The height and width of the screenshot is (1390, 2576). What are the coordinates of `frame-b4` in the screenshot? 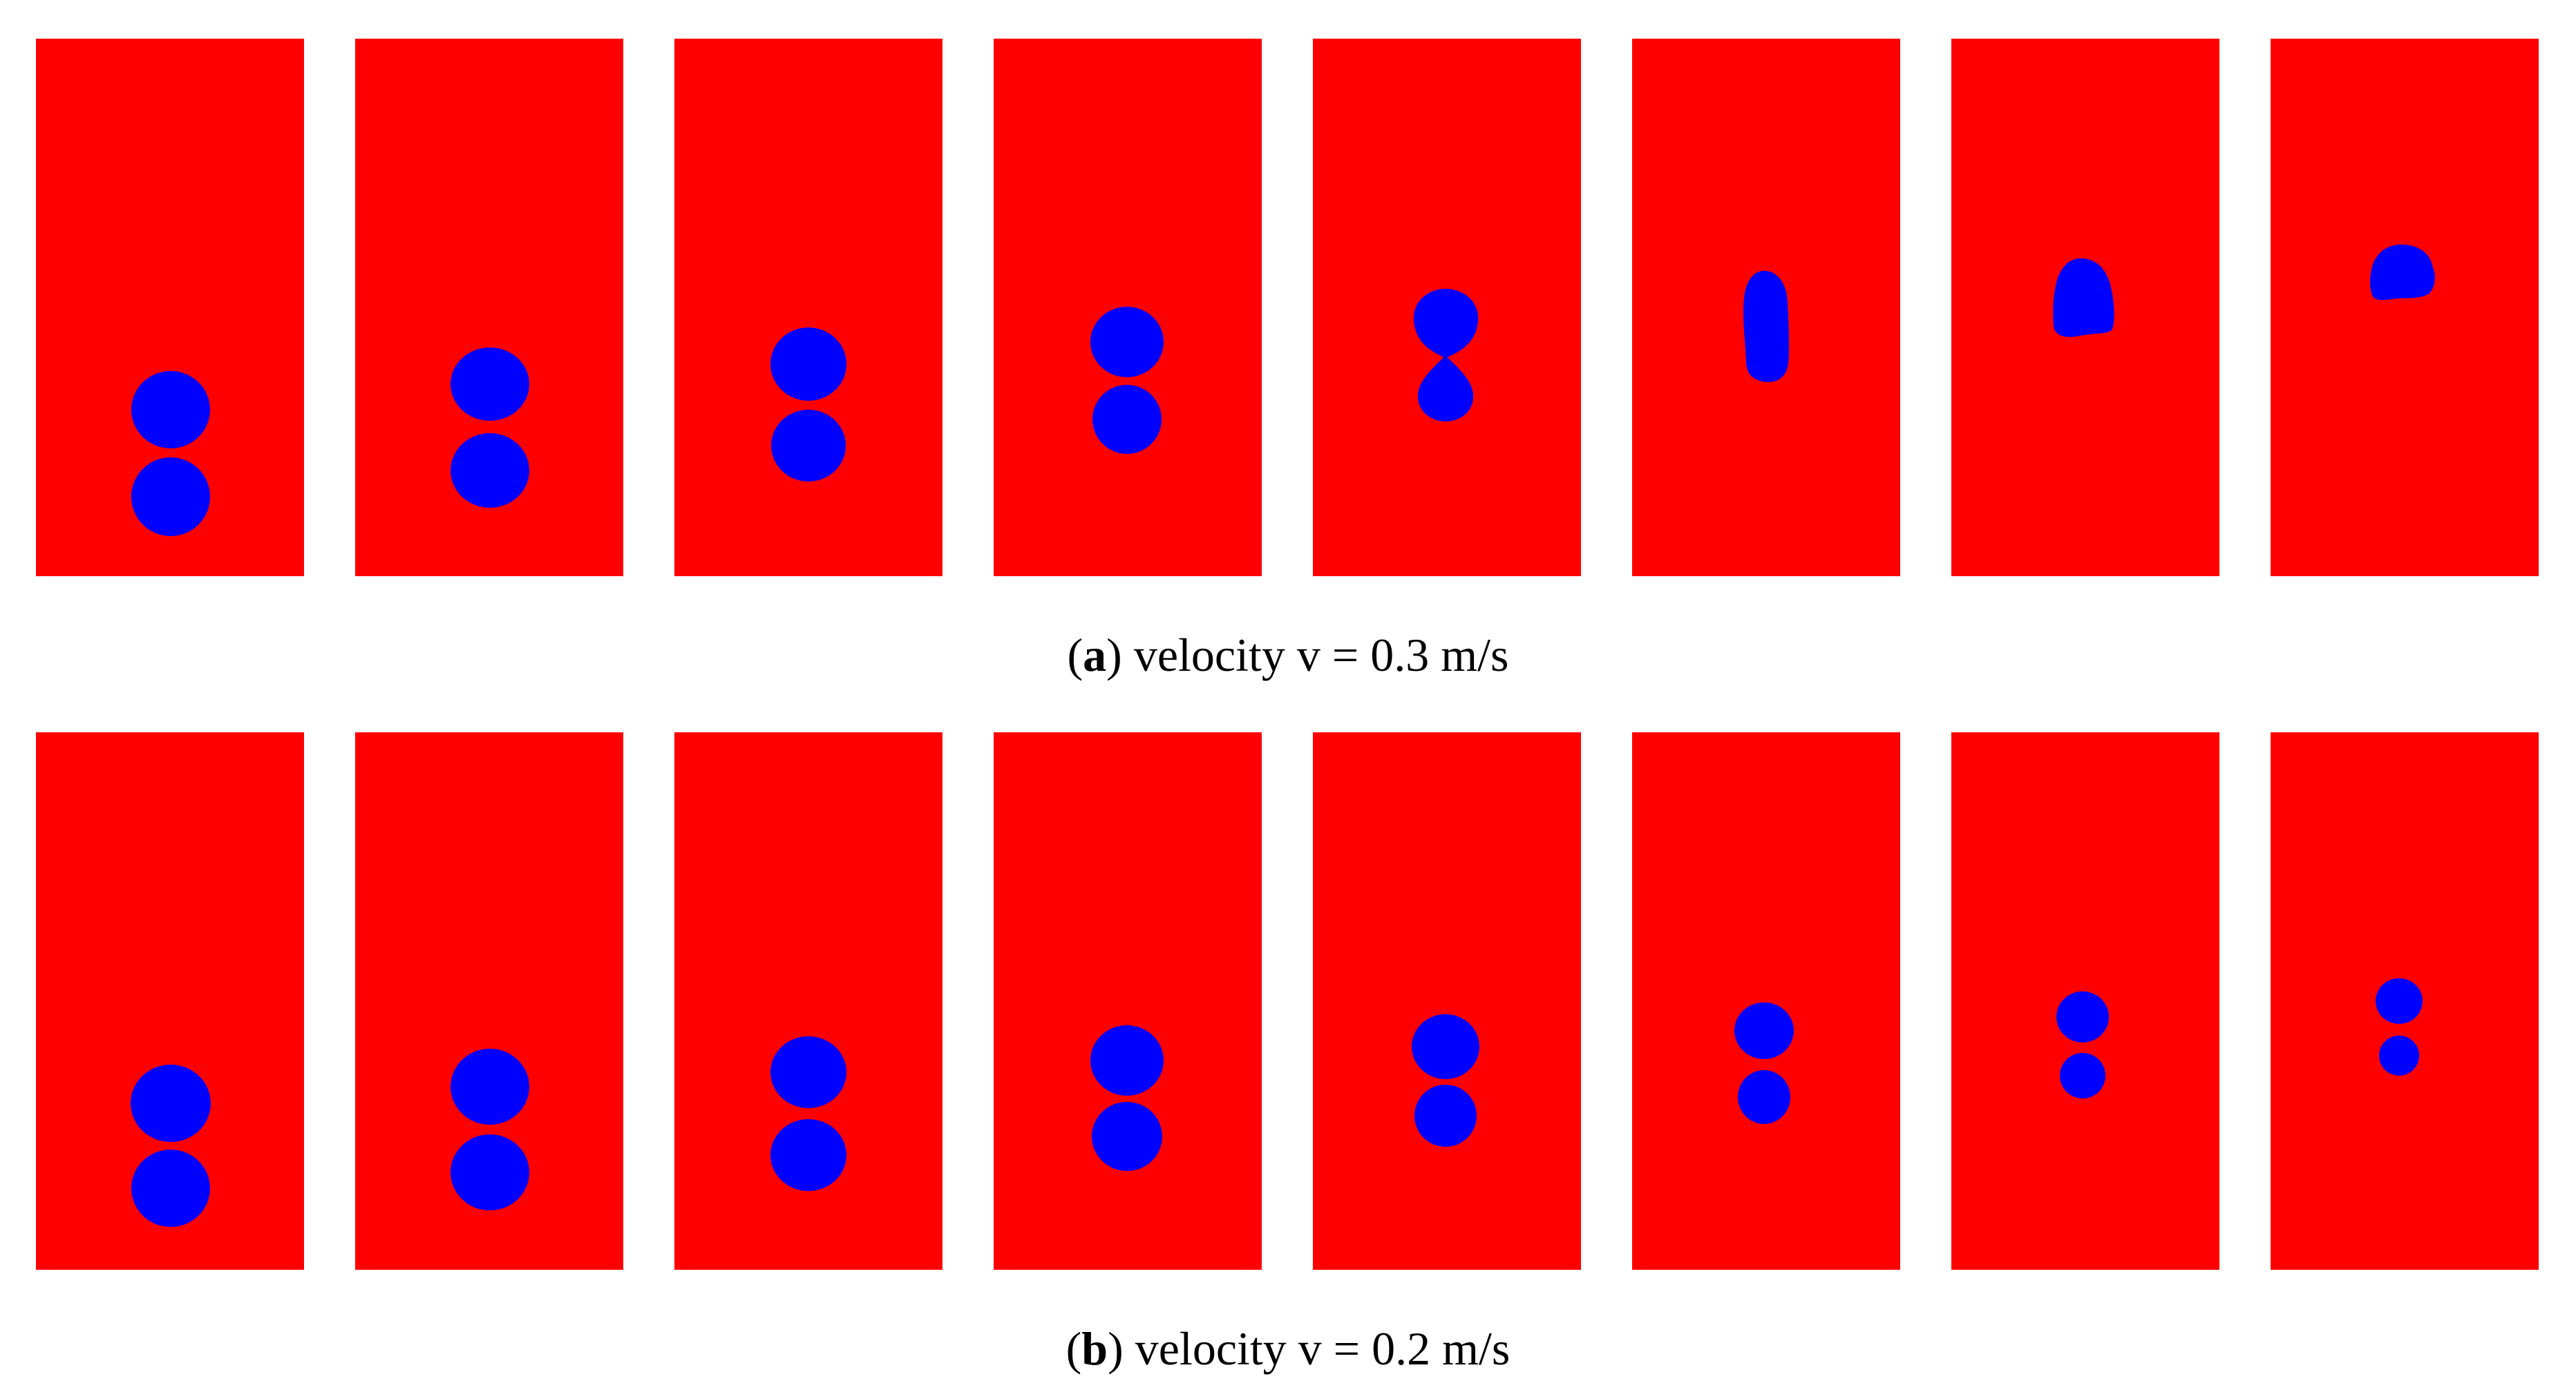 It's located at (1128, 1001).